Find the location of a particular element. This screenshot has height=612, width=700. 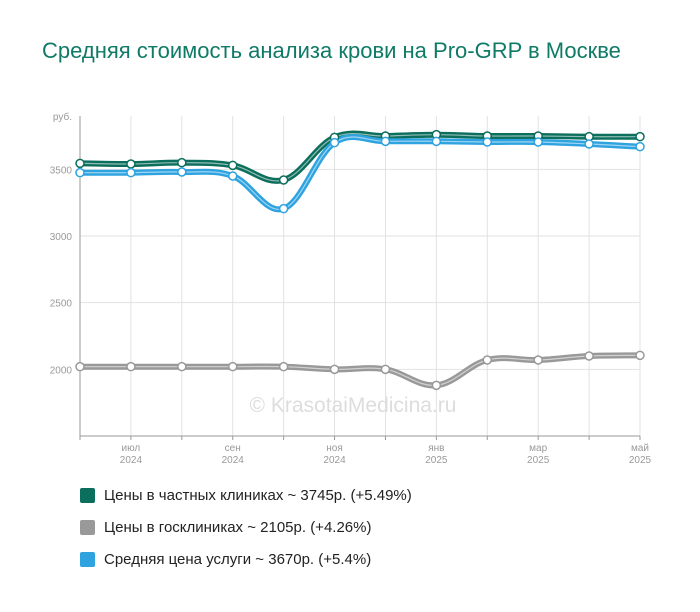

y-tick-label: 3000 is located at coordinates (61, 237).